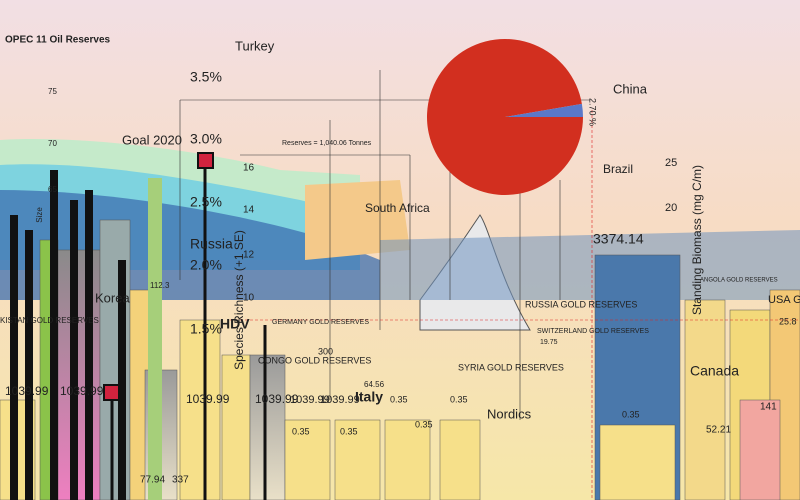  I want to click on pie-chart, so click(505, 117).